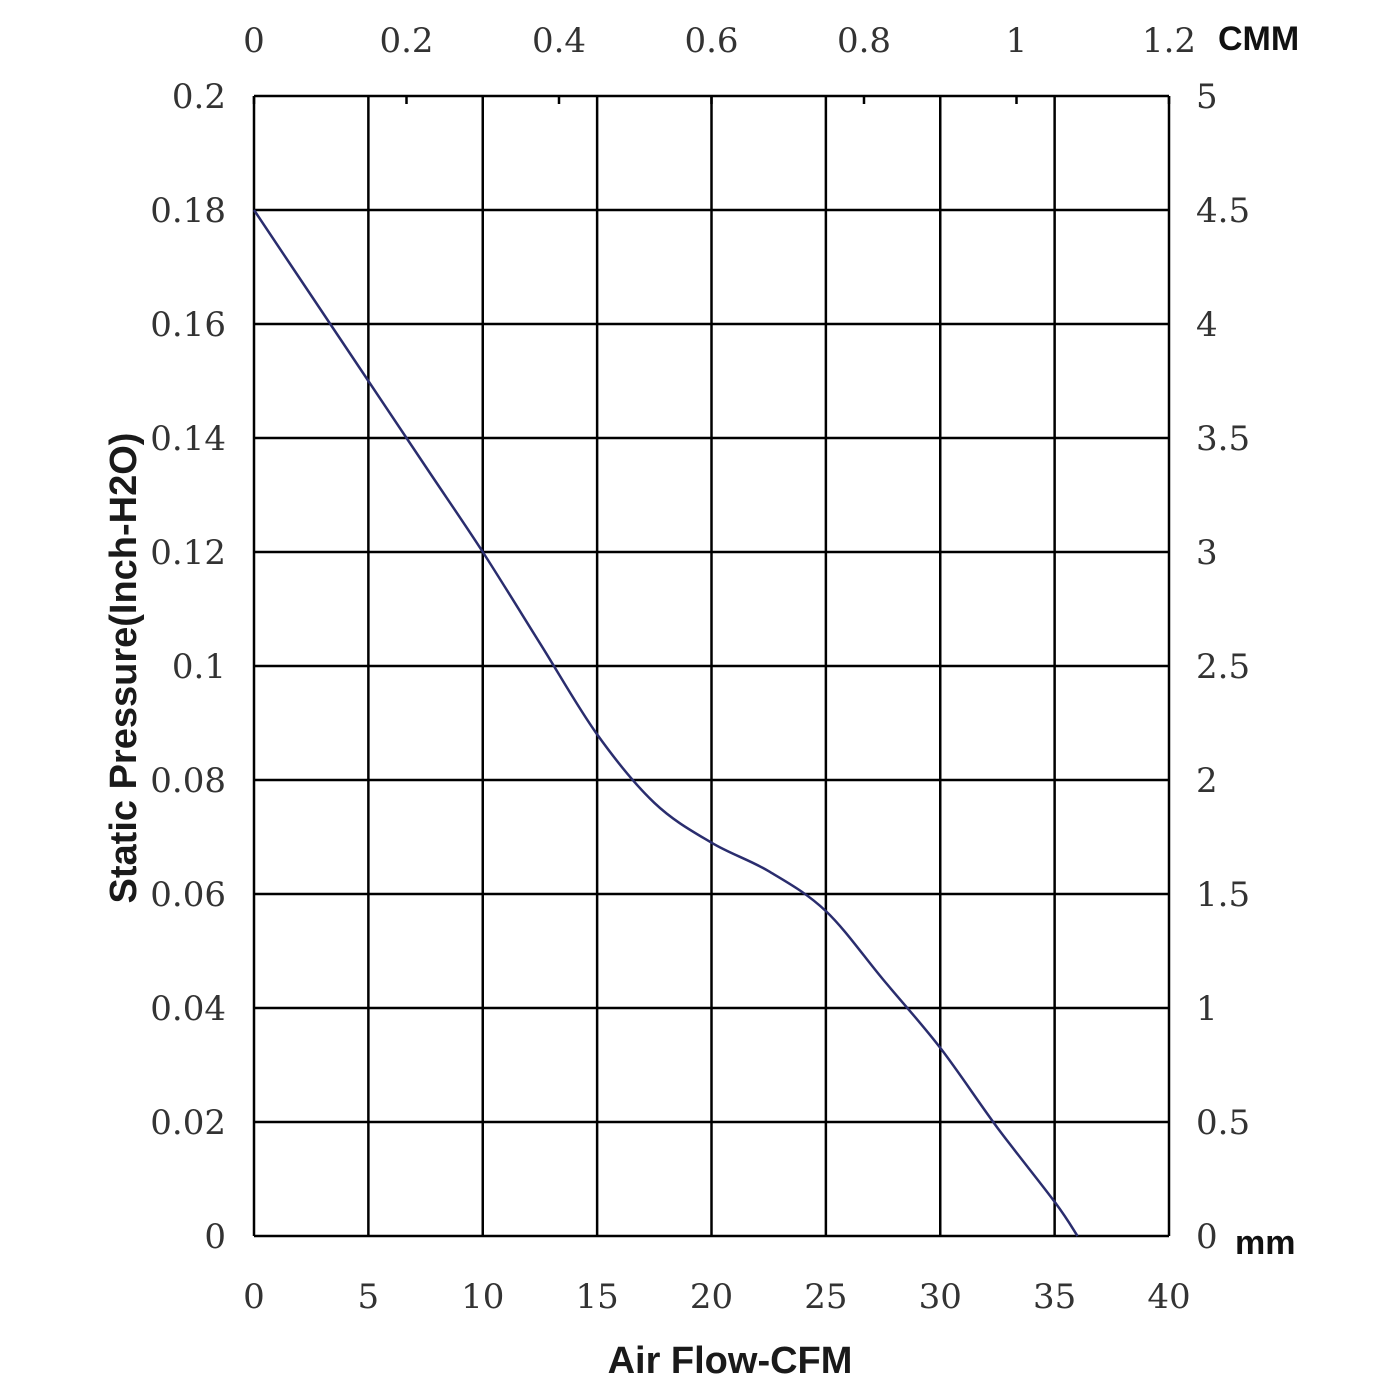  Describe the element at coordinates (1207, 97) in the screenshot. I see `right-tick-label: 5` at that location.